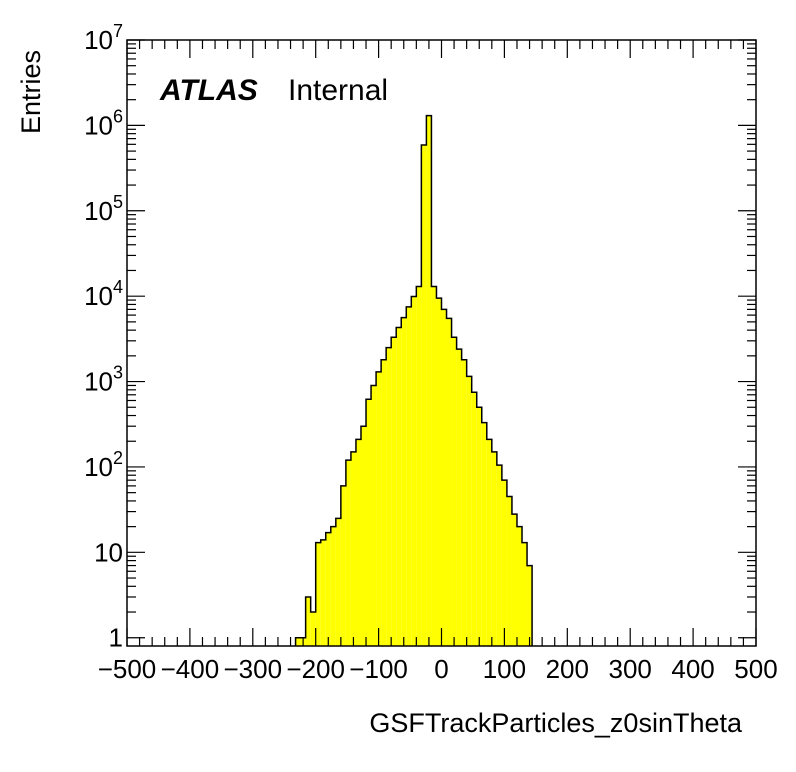  Describe the element at coordinates (103, 38) in the screenshot. I see `y-tick-label: 10⁷` at that location.